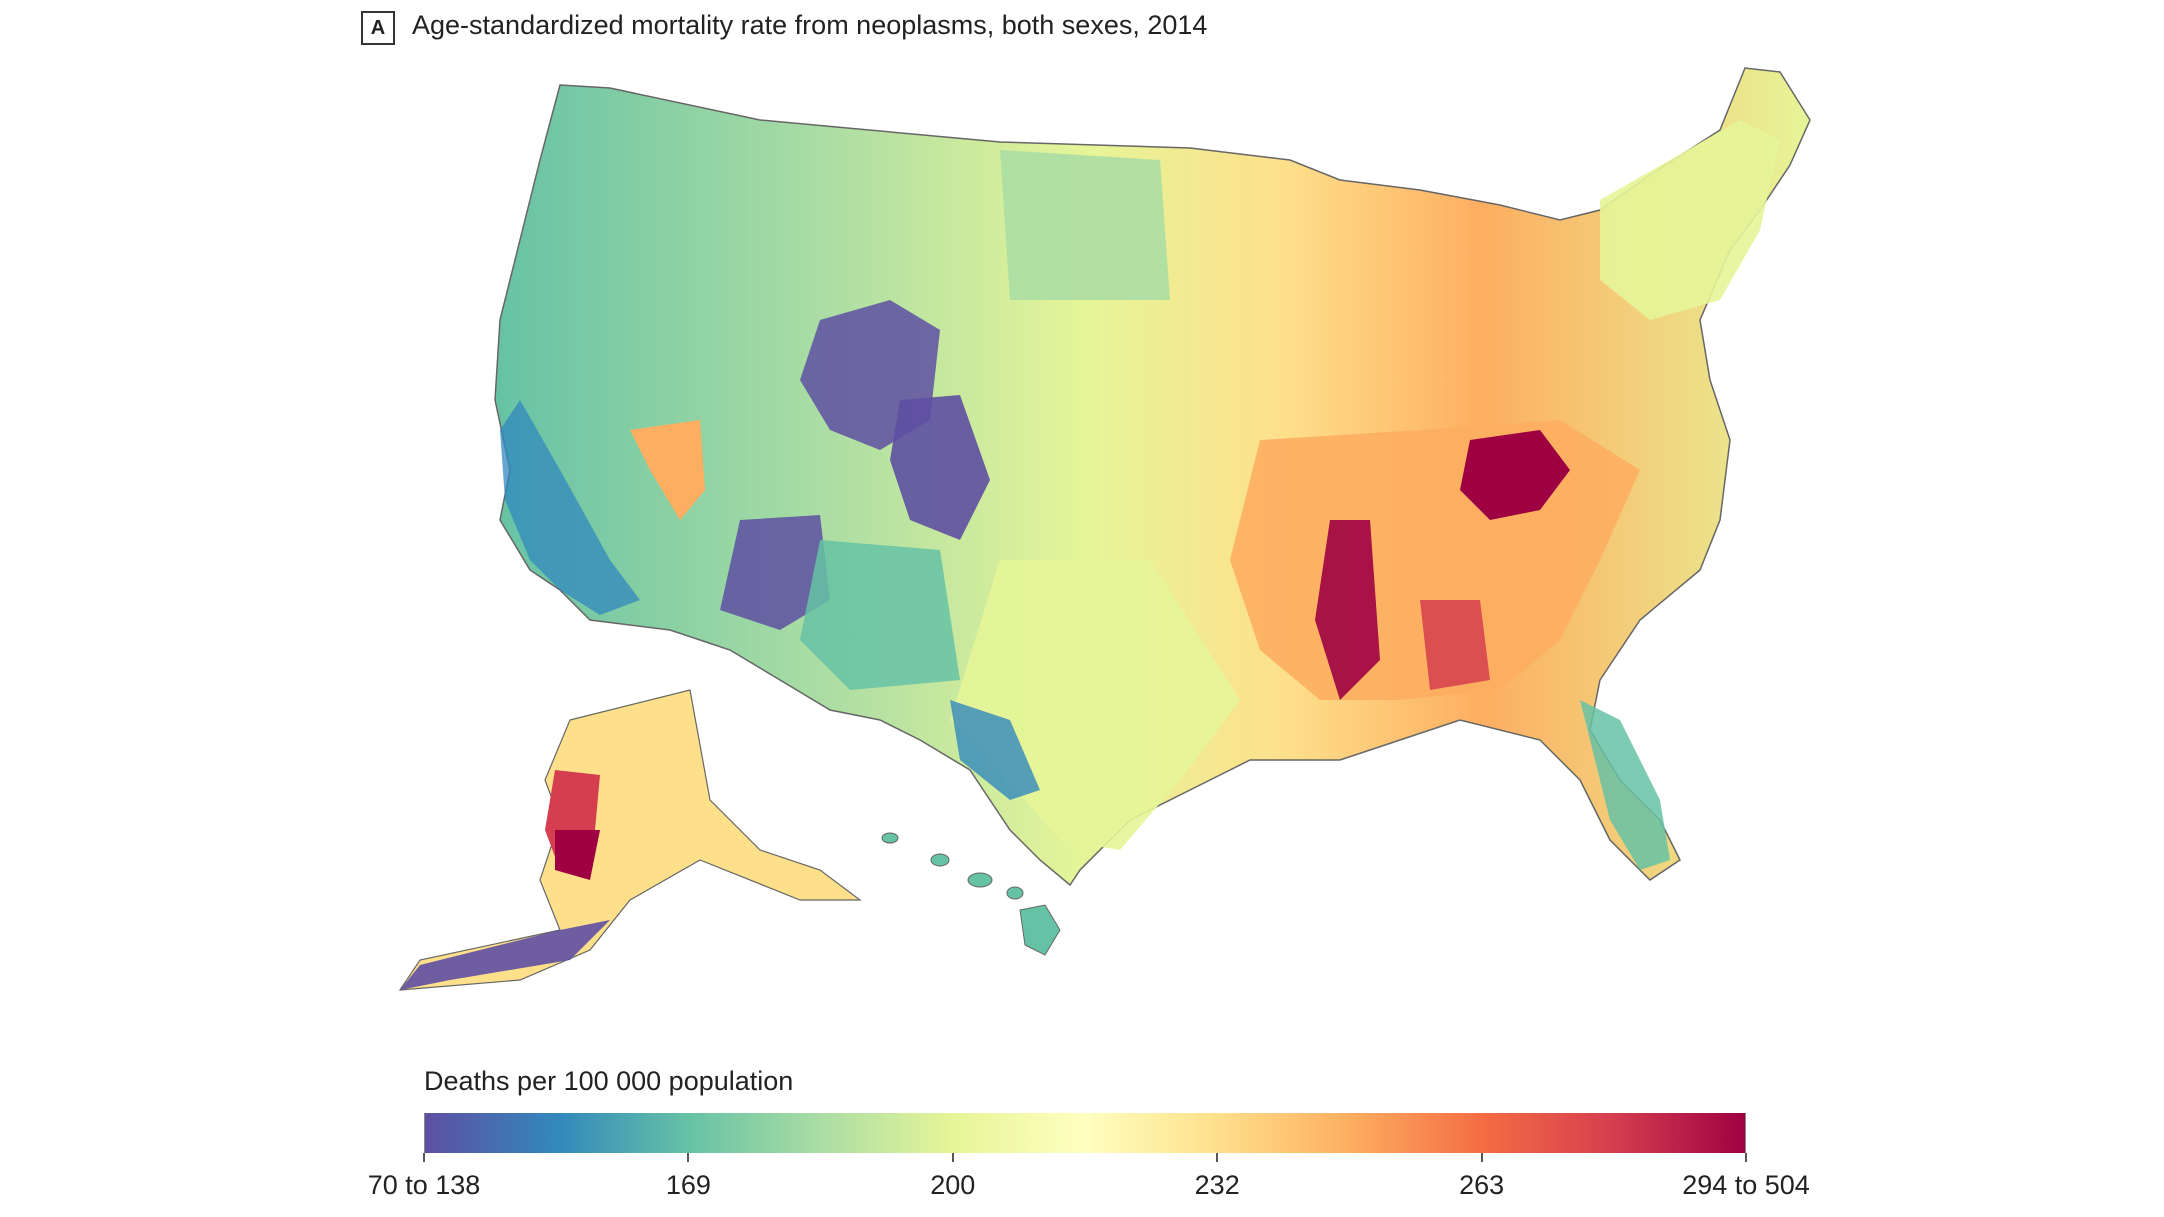 This screenshot has width=2164, height=1217. I want to click on alabama-high-region, so click(1455, 645).